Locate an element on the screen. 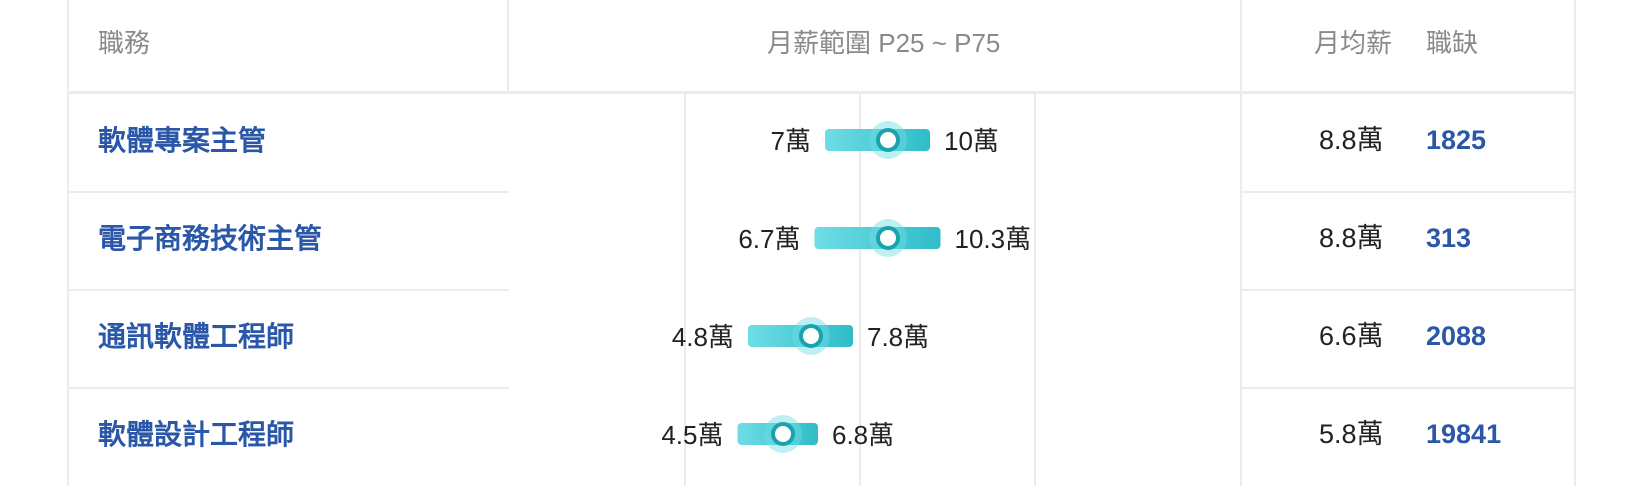  job-openings-count: 19841 is located at coordinates (1464, 434).